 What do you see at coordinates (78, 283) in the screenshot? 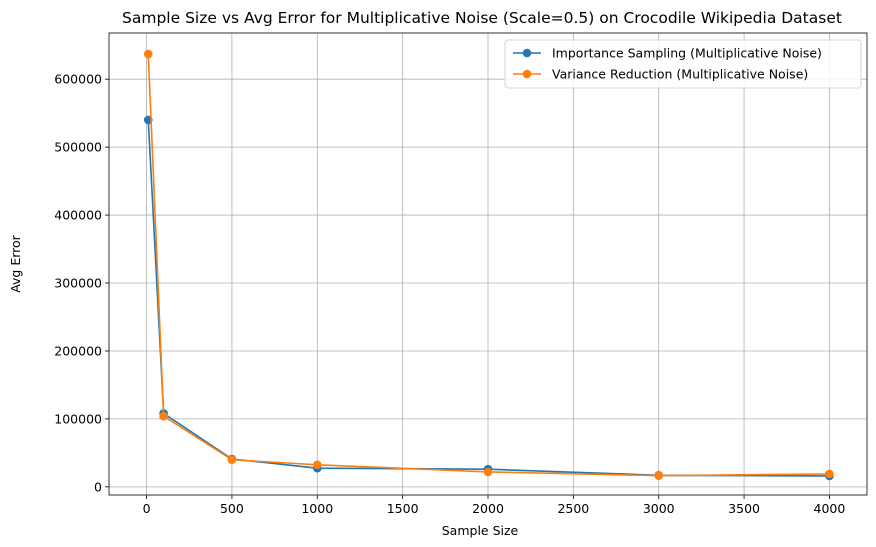
I see `y-tick-label: 300000` at bounding box center [78, 283].